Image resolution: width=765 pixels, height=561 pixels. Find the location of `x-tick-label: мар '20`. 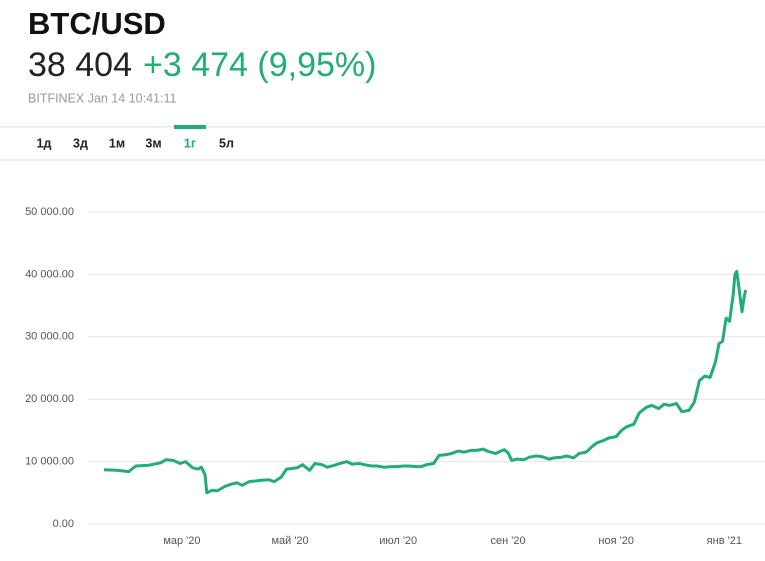

x-tick-label: мар '20 is located at coordinates (181, 541).